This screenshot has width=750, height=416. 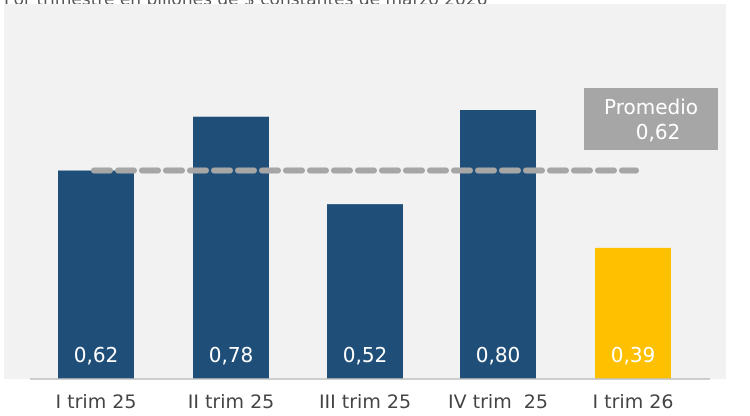 I want to click on average-value: 0,62, so click(x=658, y=132).